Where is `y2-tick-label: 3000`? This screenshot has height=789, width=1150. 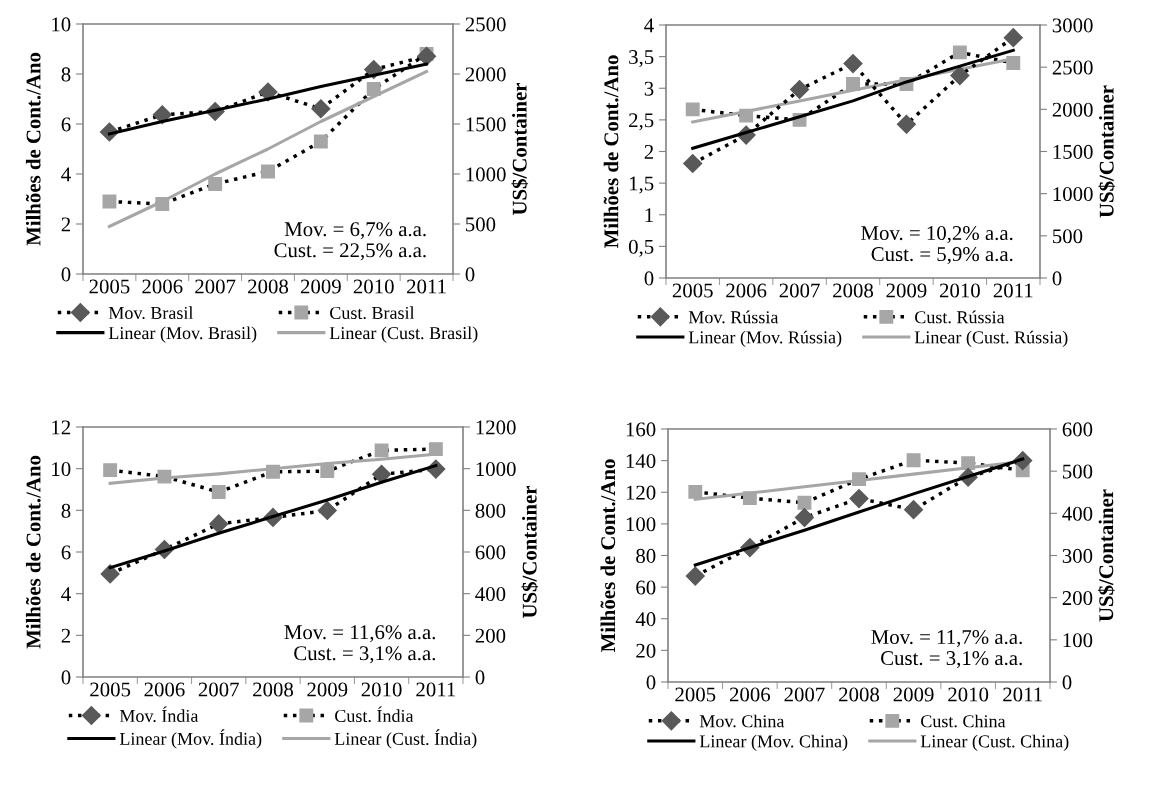
y2-tick-label: 3000 is located at coordinates (1072, 25).